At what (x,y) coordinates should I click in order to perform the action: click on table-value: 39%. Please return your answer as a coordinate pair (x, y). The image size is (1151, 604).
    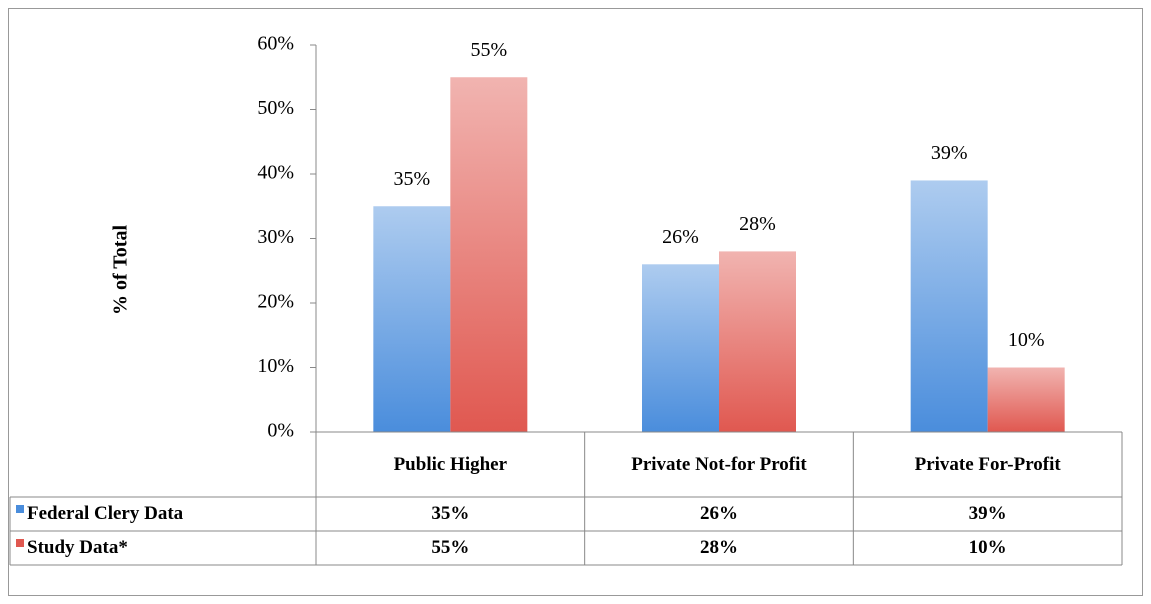
    Looking at the image, I should click on (987, 514).